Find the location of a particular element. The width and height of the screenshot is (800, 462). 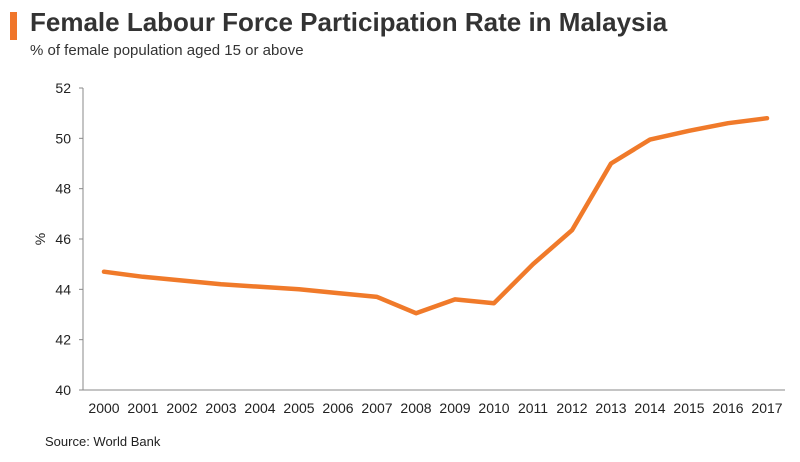

y-tick-label: 46 is located at coordinates (63, 239).